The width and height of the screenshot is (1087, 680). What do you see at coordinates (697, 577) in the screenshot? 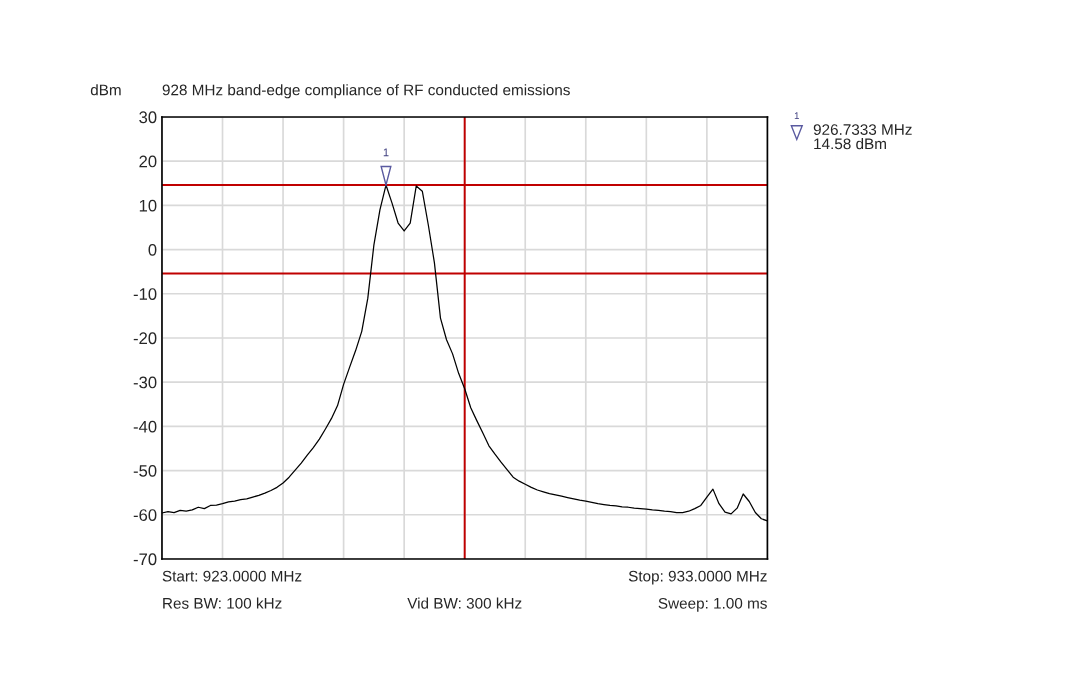
I see `text: Stop: 933.0000 MHz` at bounding box center [697, 577].